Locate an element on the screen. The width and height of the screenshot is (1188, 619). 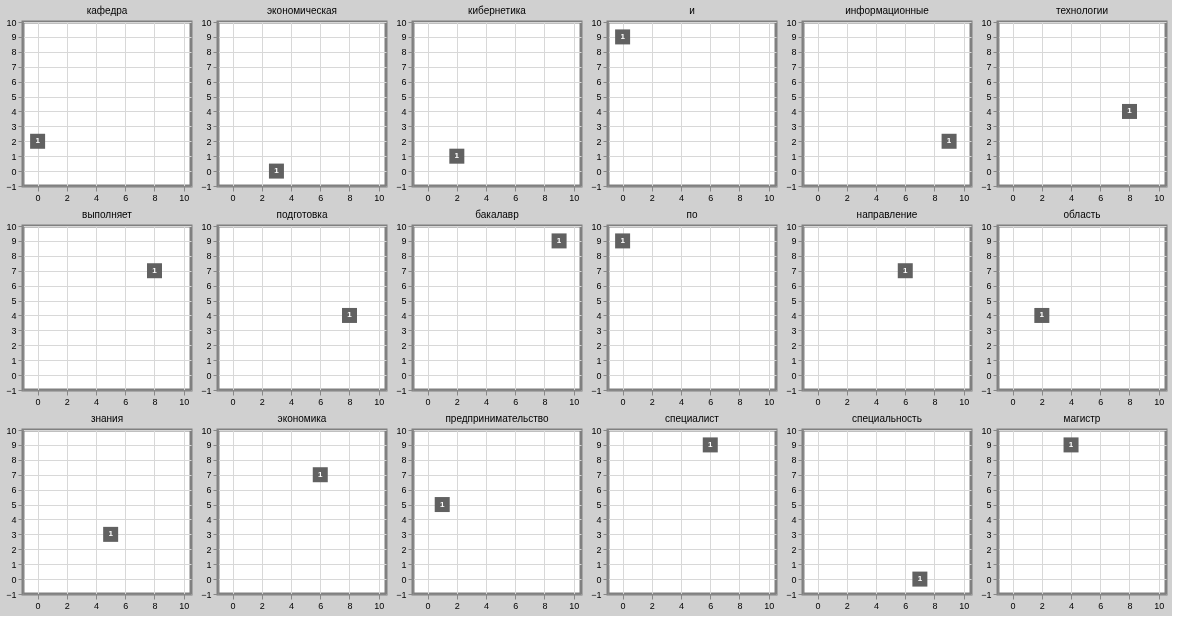
chart-title: экономическая is located at coordinates (302, 10).